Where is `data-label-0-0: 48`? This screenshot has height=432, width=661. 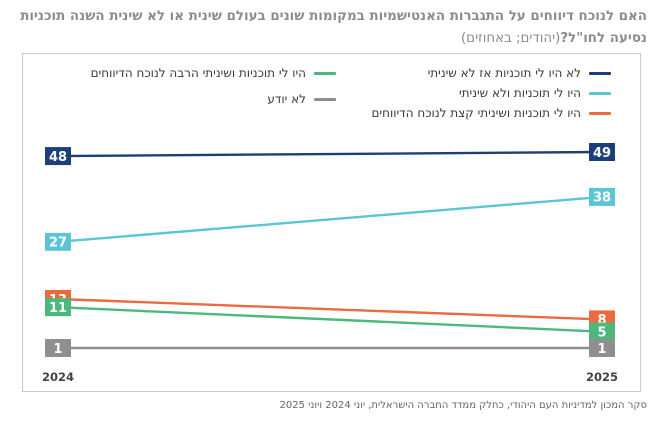 data-label-0-0: 48 is located at coordinates (58, 156).